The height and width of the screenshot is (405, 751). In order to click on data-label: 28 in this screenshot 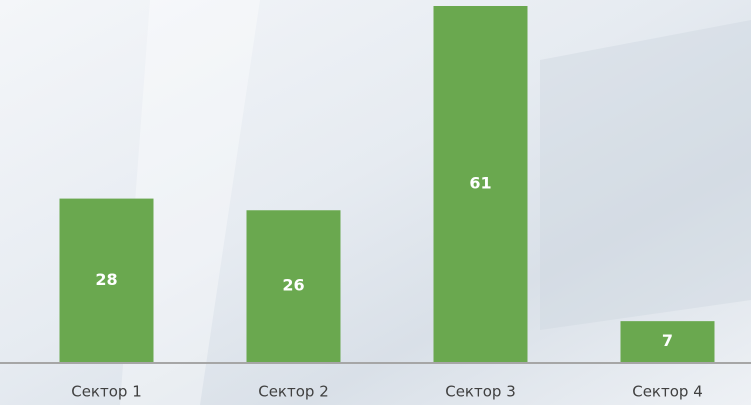, I will do `click(106, 279)`.